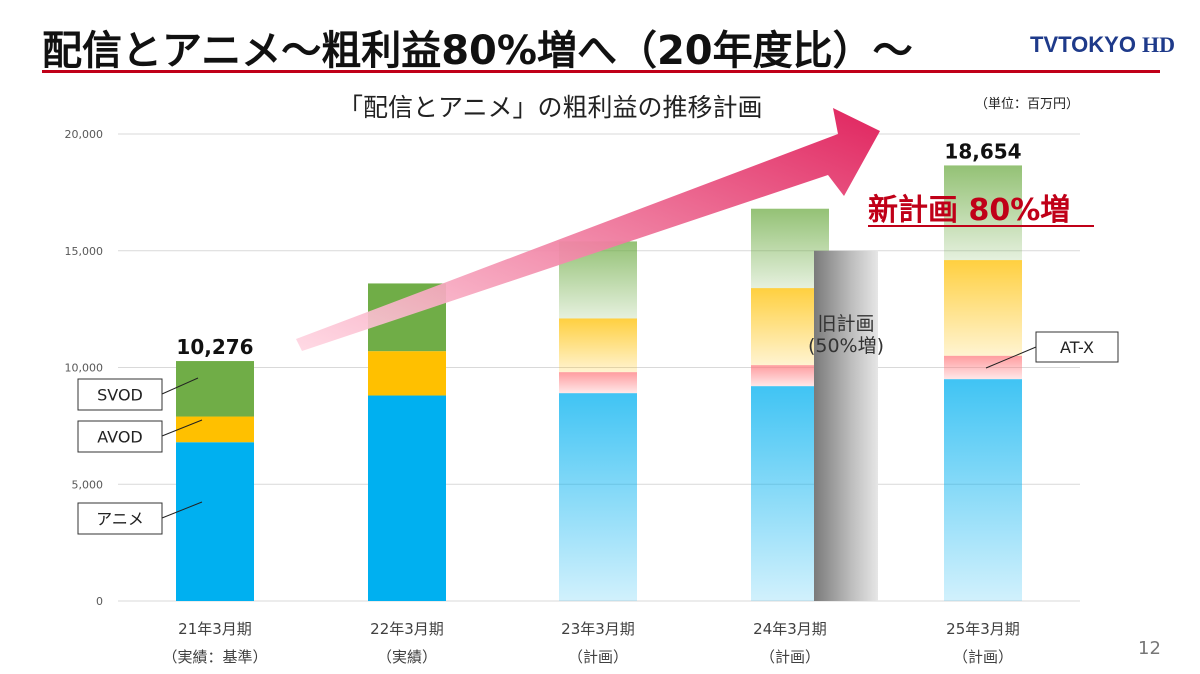 The image size is (1200, 674). What do you see at coordinates (983, 629) in the screenshot?
I see `x-tick-label: 25年3月期` at bounding box center [983, 629].